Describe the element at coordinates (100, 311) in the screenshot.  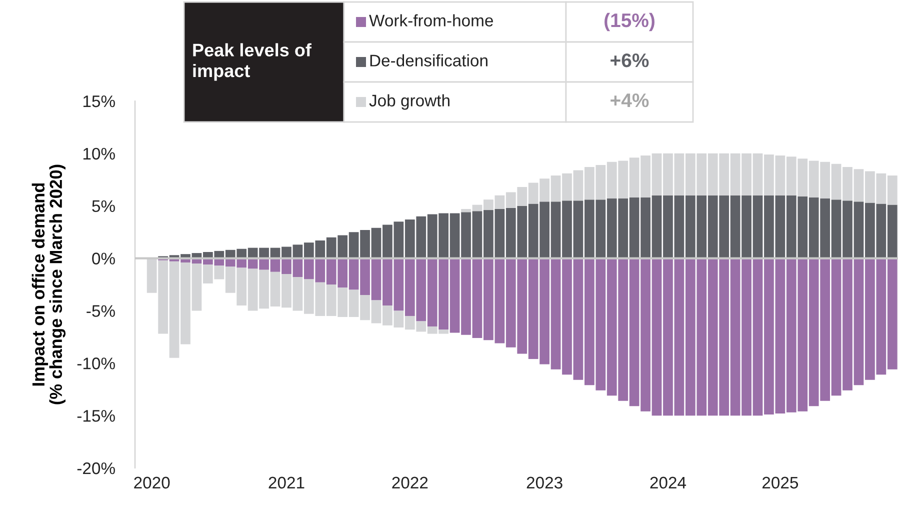
I see `y-tick-label: -5%` at that location.